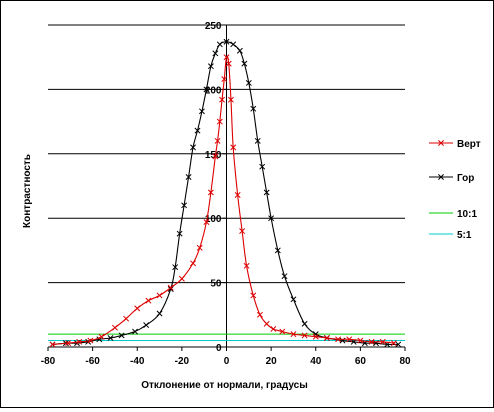 The width and height of the screenshot is (494, 412). What do you see at coordinates (455, 144) in the screenshot?
I see `legend-item: Верт` at bounding box center [455, 144].